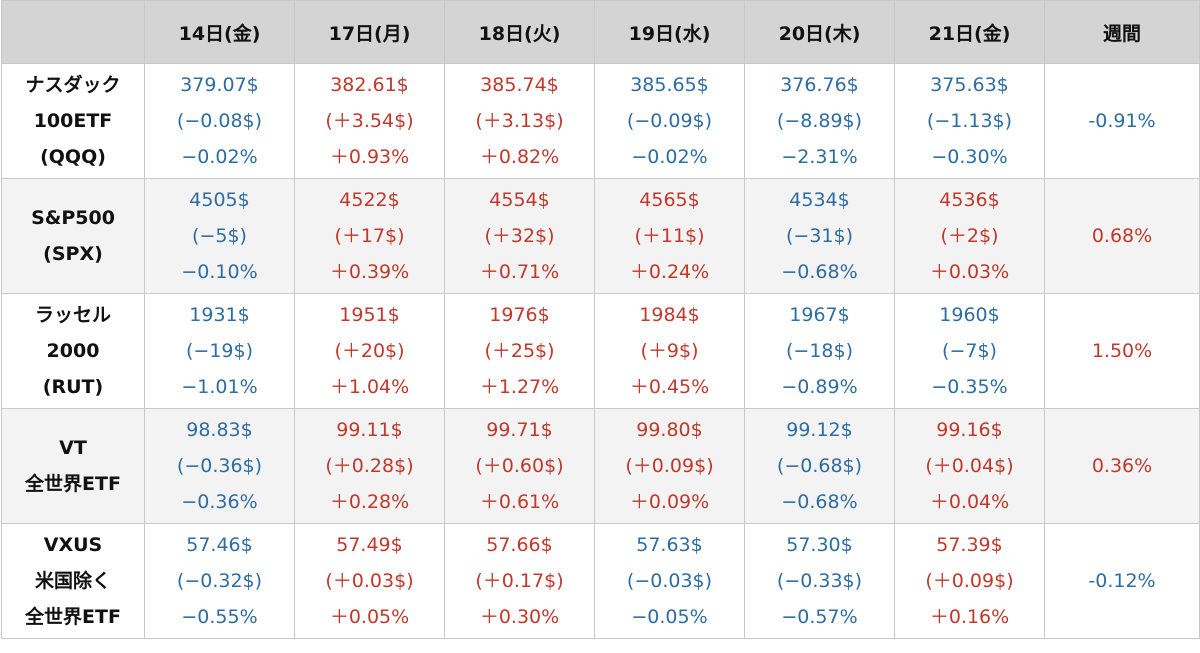 The height and width of the screenshot is (653, 1200). Describe the element at coordinates (969, 351) in the screenshot. I see `price-cell: 1960$ (−7$) −0.35%` at that location.